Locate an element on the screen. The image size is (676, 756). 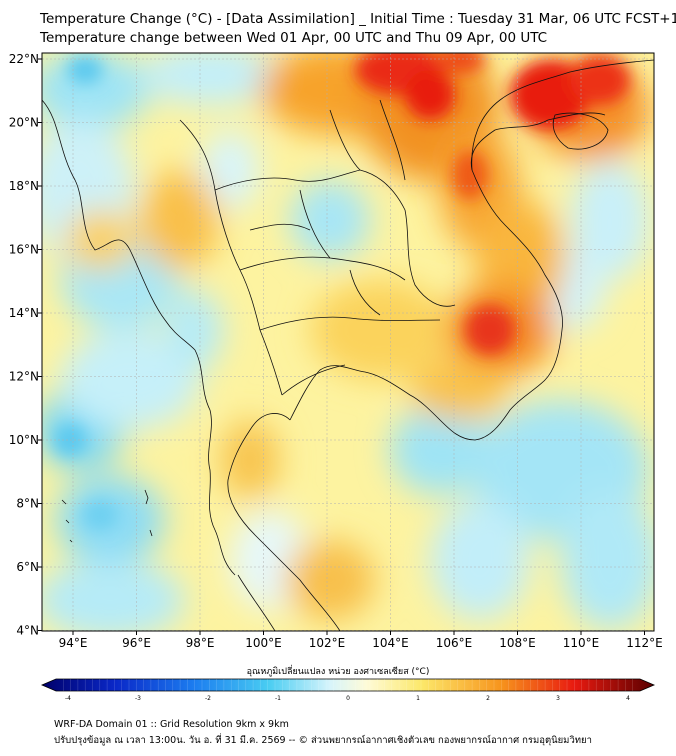
longitude-tick-label: 110°E is located at coordinates (581, 643).